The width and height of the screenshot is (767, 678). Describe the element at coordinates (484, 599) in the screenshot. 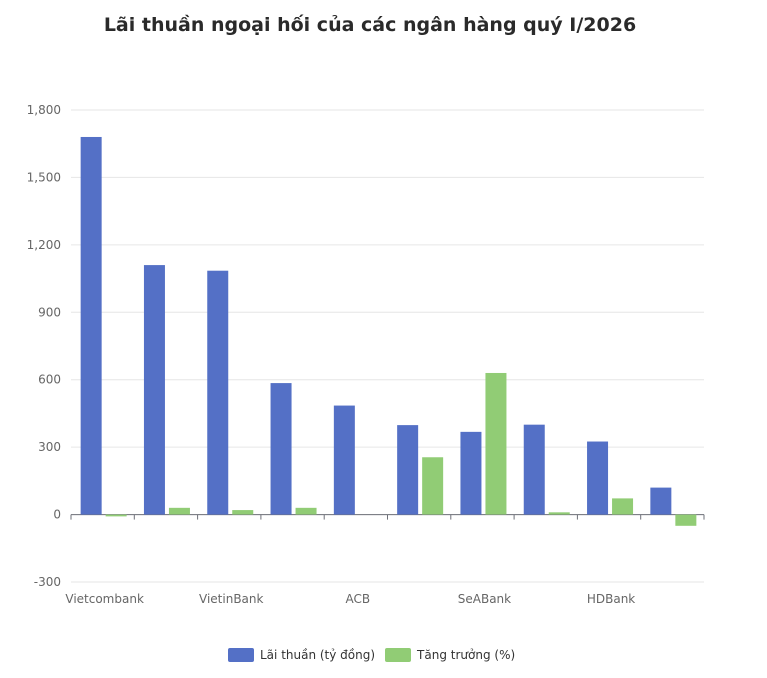

I see `x-tick-label: SeABank` at that location.